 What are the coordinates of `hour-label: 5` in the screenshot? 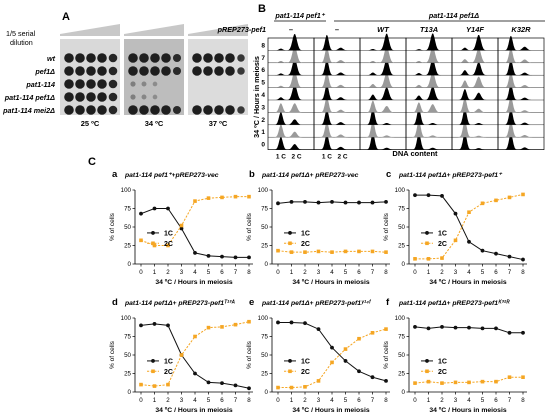 It's located at (263, 83).